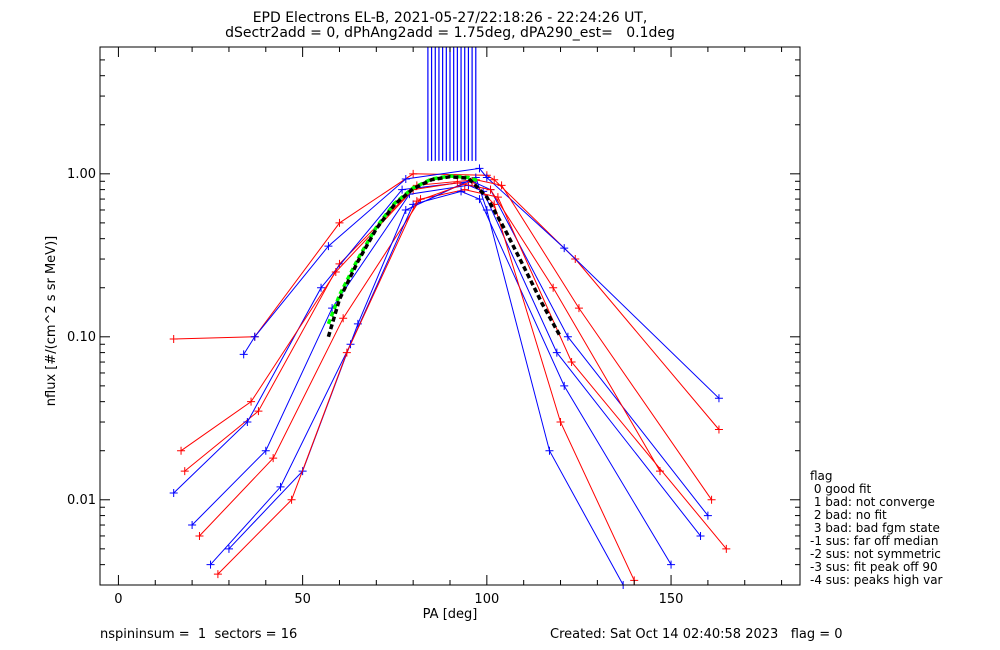 Image resolution: width=1000 pixels, height=650 pixels. Describe the element at coordinates (450, 614) in the screenshot. I see `x-axis-title: PA [deg]` at that location.